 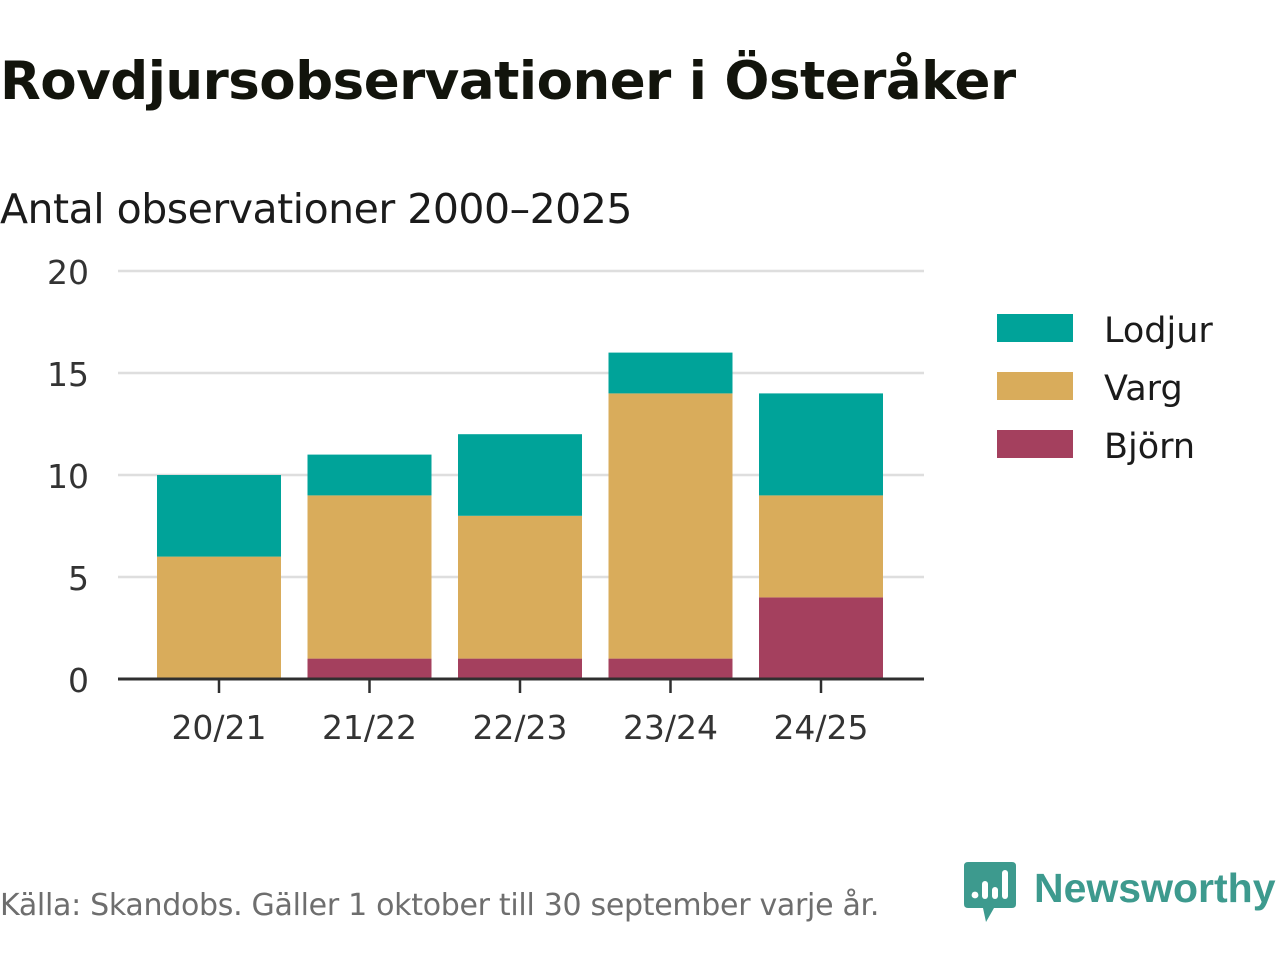 What do you see at coordinates (68, 476) in the screenshot?
I see `y-tick-label: 10` at bounding box center [68, 476].